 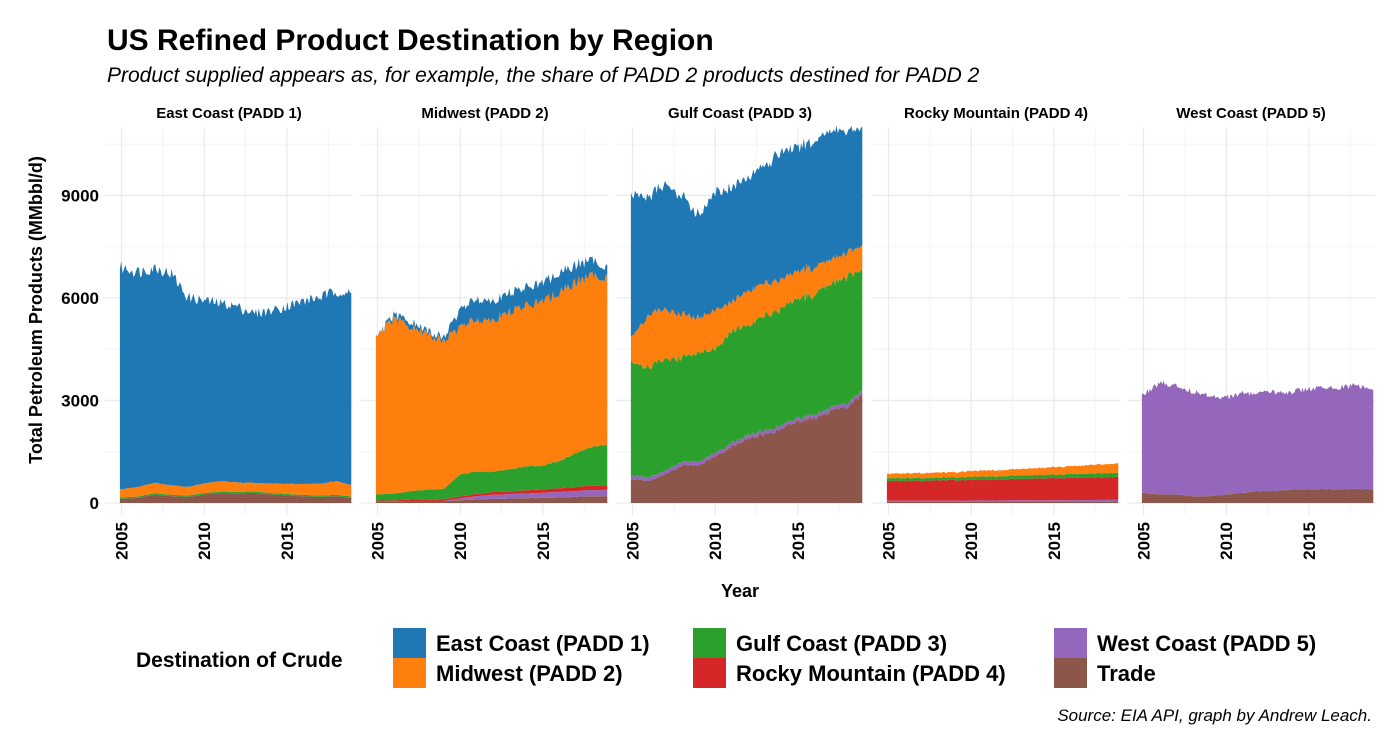 I want to click on panel-midwest-padd-2: Midwest (PADD 2) 2005 2010 2015, so click(x=485, y=332).